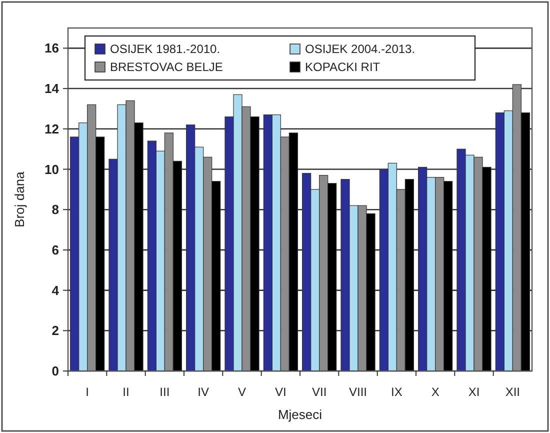 This screenshot has width=550, height=433. What do you see at coordinates (55, 371) in the screenshot?
I see `y-tick-label: 0` at bounding box center [55, 371].